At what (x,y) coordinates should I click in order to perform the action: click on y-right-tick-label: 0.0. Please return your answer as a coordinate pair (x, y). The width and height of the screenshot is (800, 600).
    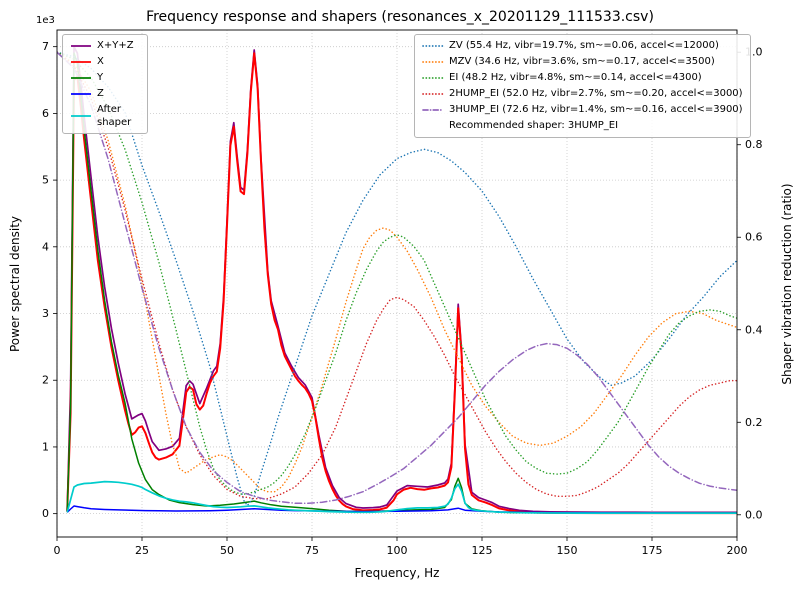
    Looking at the image, I should click on (754, 514).